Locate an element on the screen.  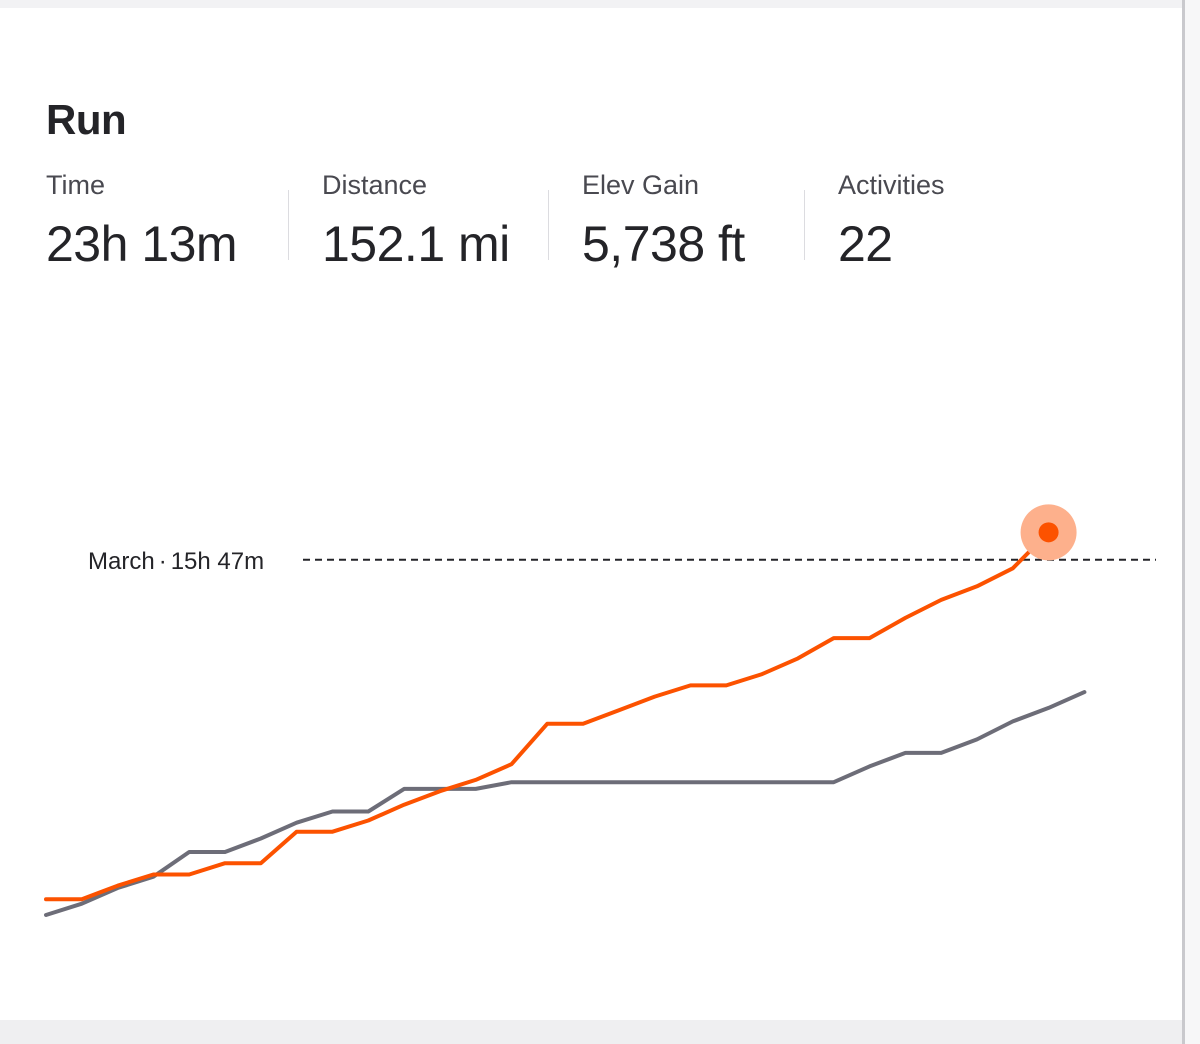
stat-elev-gain: Elev Gain 5,738 ft is located at coordinates (693, 225).